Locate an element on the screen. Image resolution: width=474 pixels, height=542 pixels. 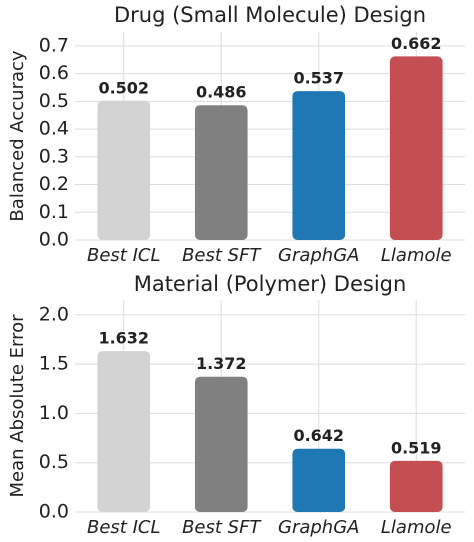
chart-title: Drug (Small Molecule) Design is located at coordinates (270, 15).